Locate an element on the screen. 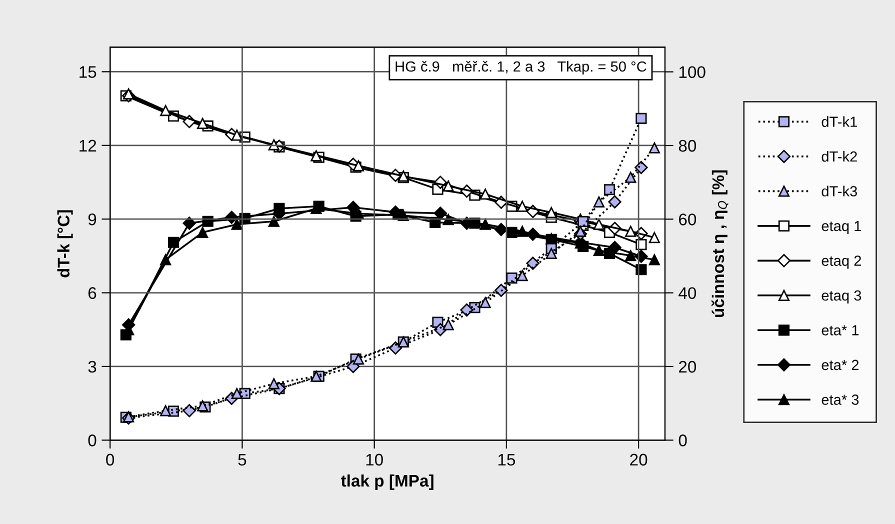 The image size is (895, 524). x-tick-label: 20 is located at coordinates (639, 460).